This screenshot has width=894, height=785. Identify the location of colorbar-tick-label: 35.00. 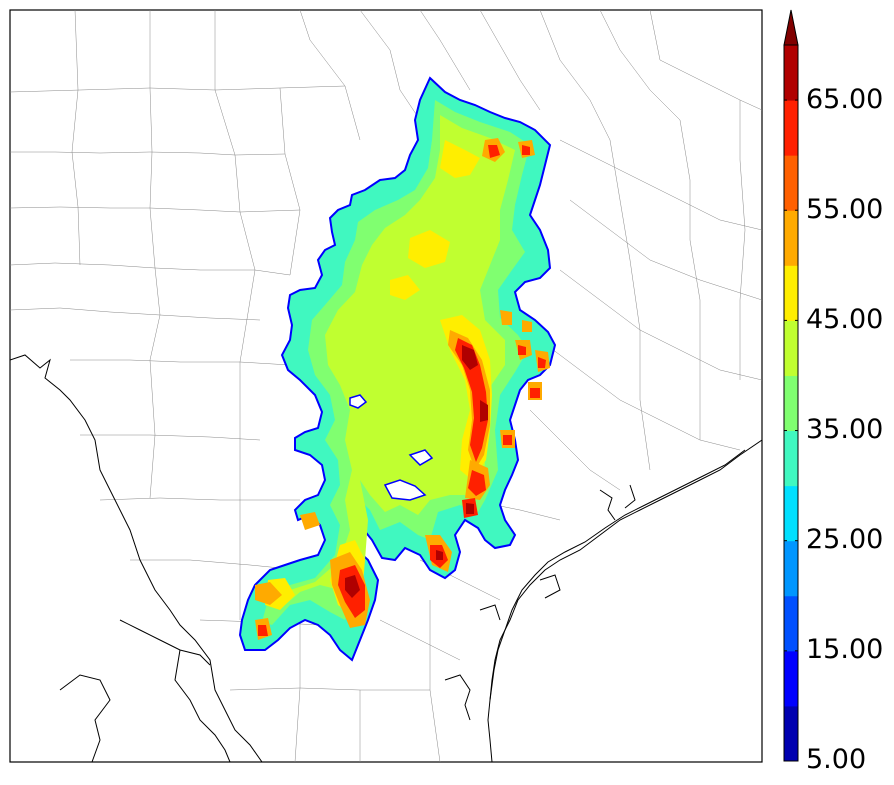
(845, 429).